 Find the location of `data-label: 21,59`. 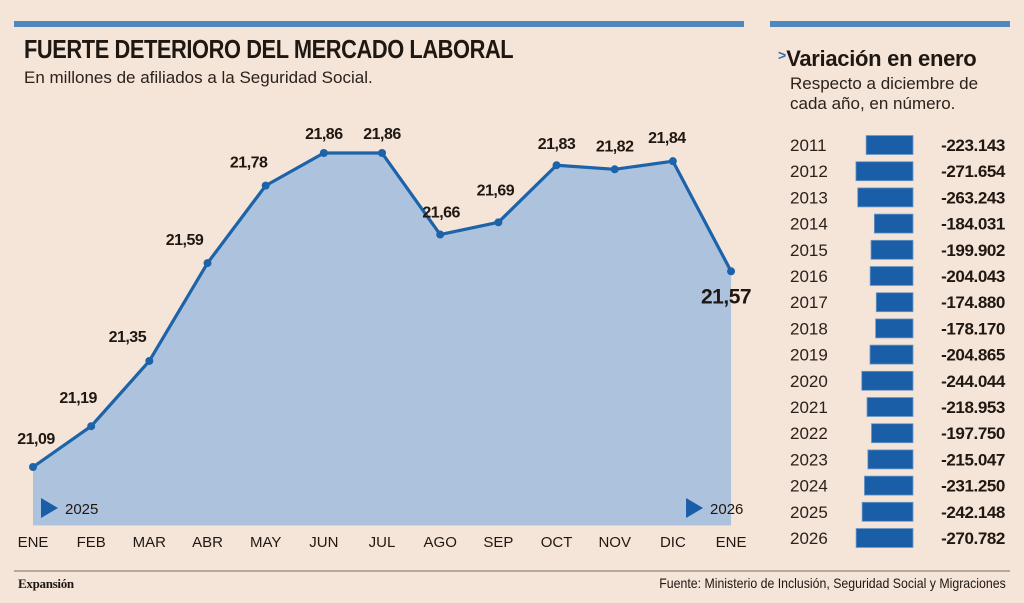

data-label: 21,59 is located at coordinates (185, 240).